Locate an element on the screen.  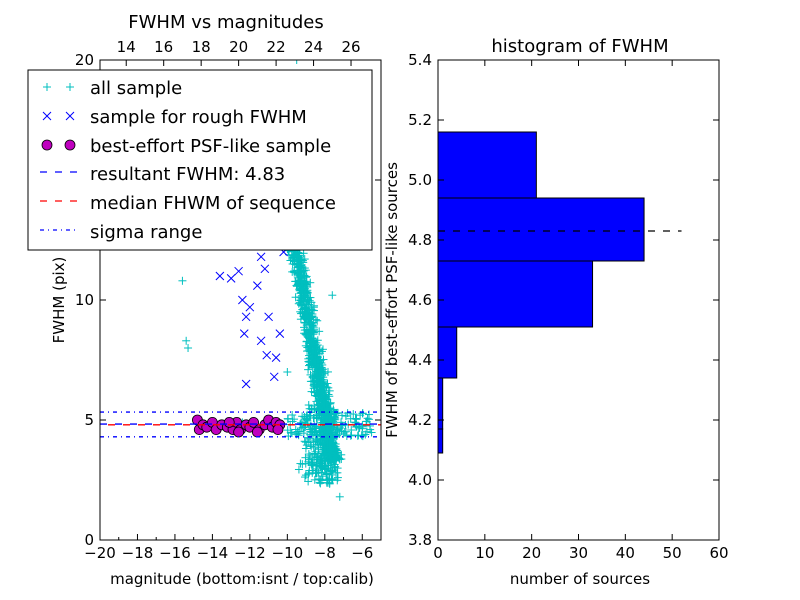
top-x-tick-label: 26 is located at coordinates (350, 47).